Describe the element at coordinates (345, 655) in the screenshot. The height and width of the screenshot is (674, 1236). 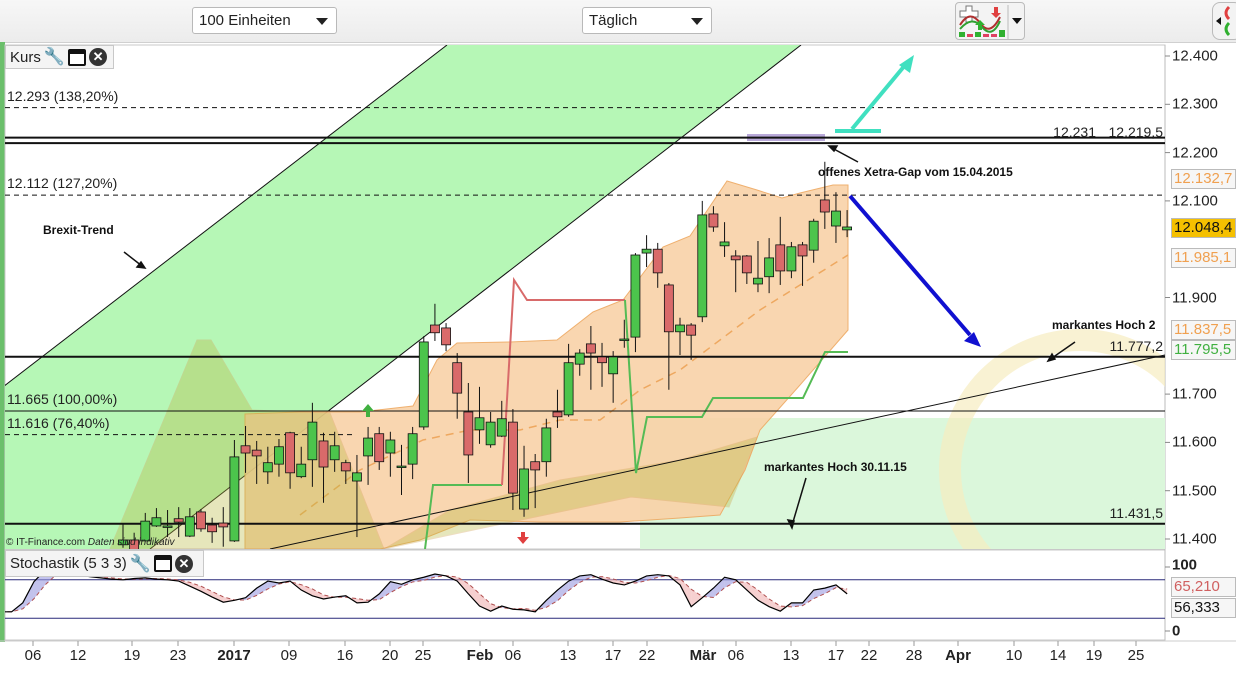
I see `x-tick-label: 16` at that location.